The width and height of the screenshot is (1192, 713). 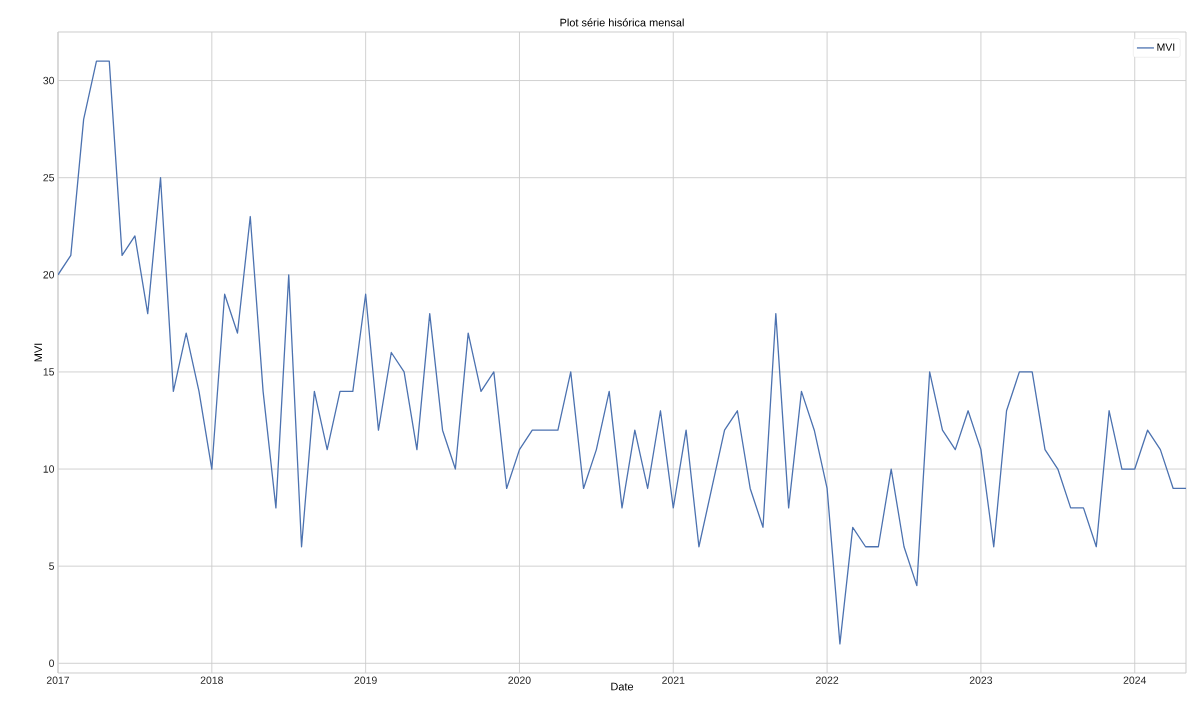 I want to click on x-tick-label: 2022, so click(x=827, y=680).